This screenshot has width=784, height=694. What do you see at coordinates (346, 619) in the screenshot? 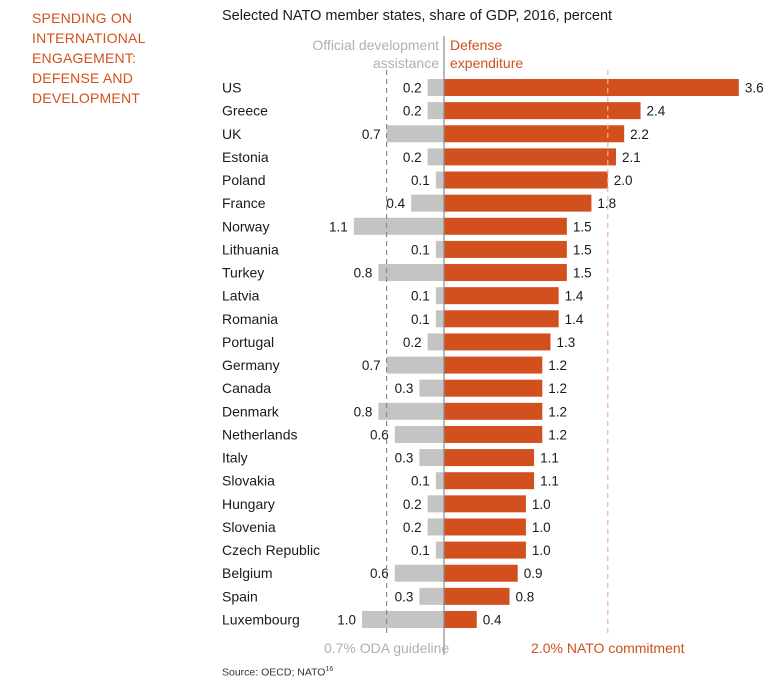
I see `oda-value-label: 1.0` at bounding box center [346, 619].